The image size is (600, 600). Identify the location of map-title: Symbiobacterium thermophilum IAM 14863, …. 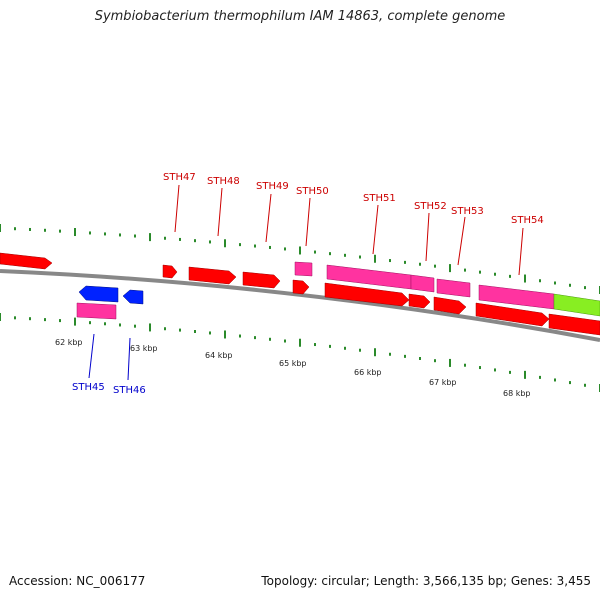
(300, 16).